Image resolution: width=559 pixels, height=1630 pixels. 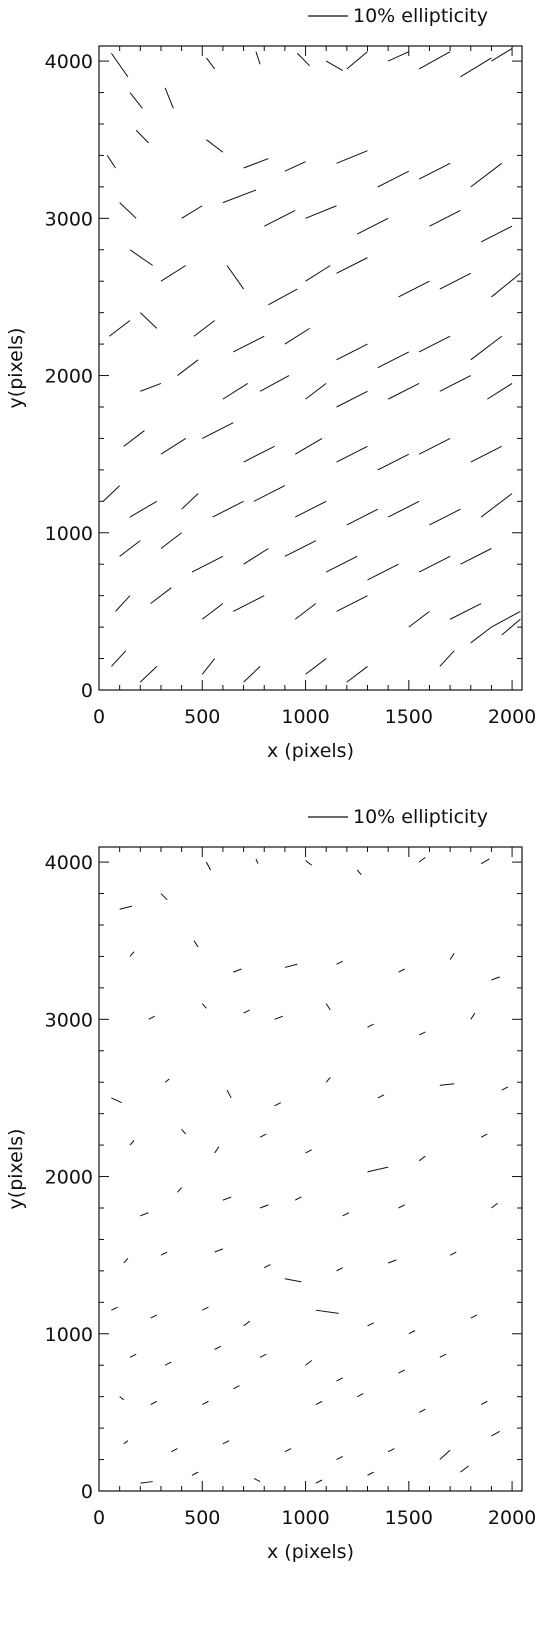 I want to click on x-tick-label: 1000, so click(x=305, y=1518).